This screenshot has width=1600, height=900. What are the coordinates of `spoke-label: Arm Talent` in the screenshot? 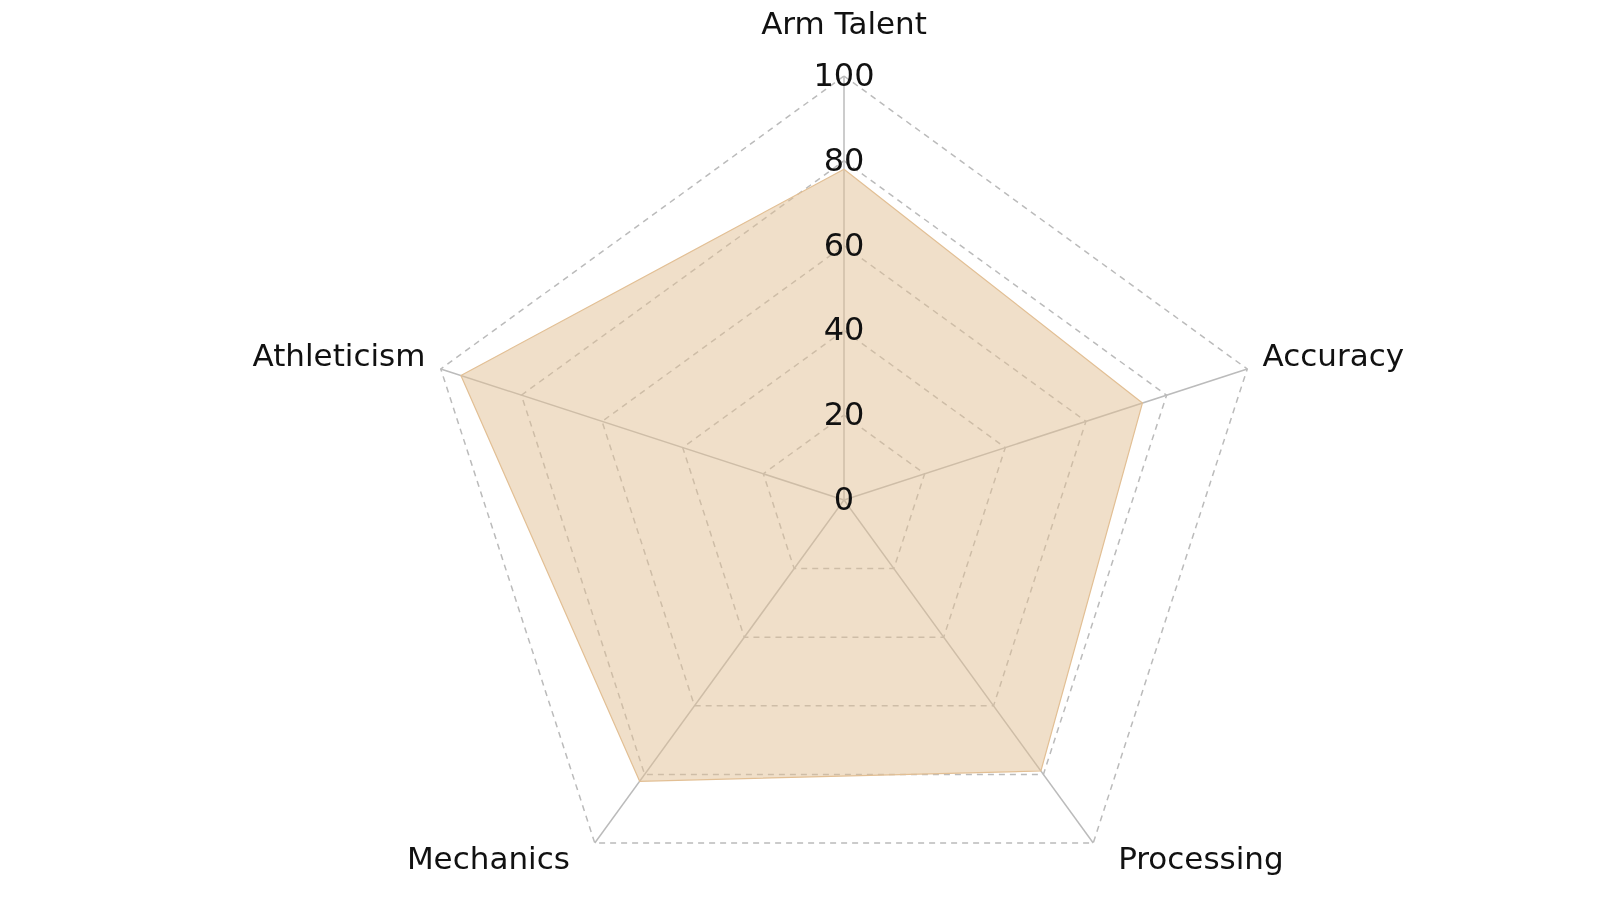 It's located at (844, 22).